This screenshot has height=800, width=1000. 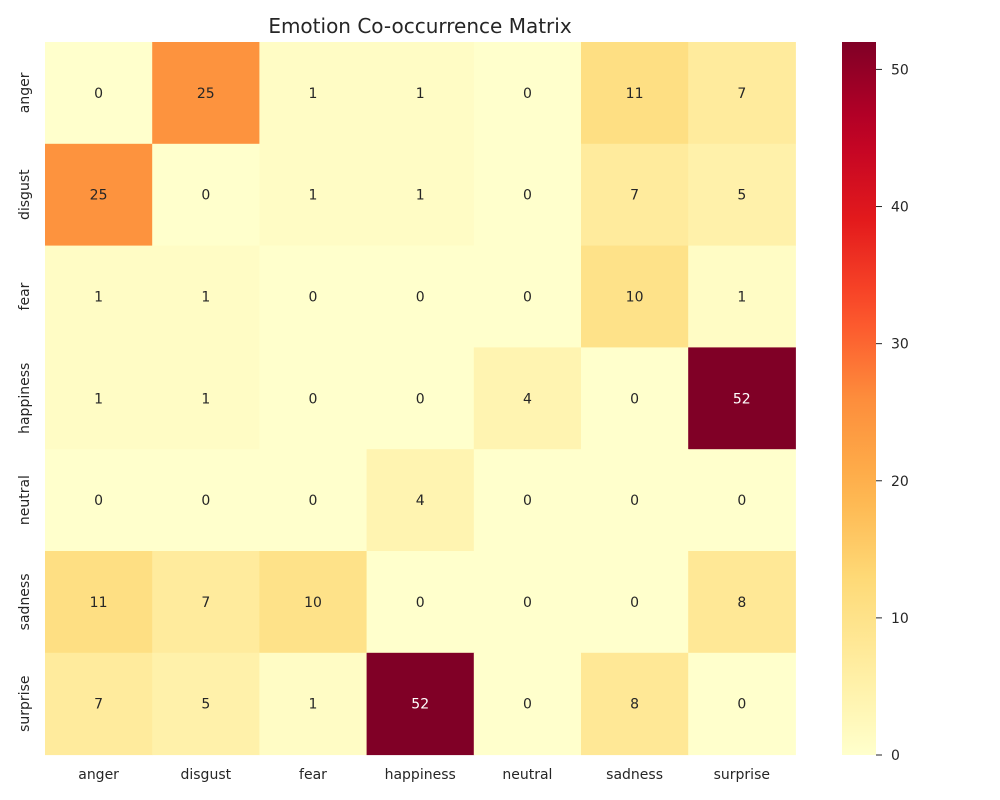 I want to click on heatmap-cell-anger-surprise, so click(x=742, y=93).